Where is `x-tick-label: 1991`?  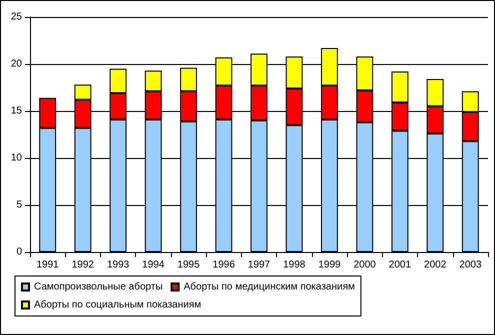 x-tick-label: 1991 is located at coordinates (48, 265).